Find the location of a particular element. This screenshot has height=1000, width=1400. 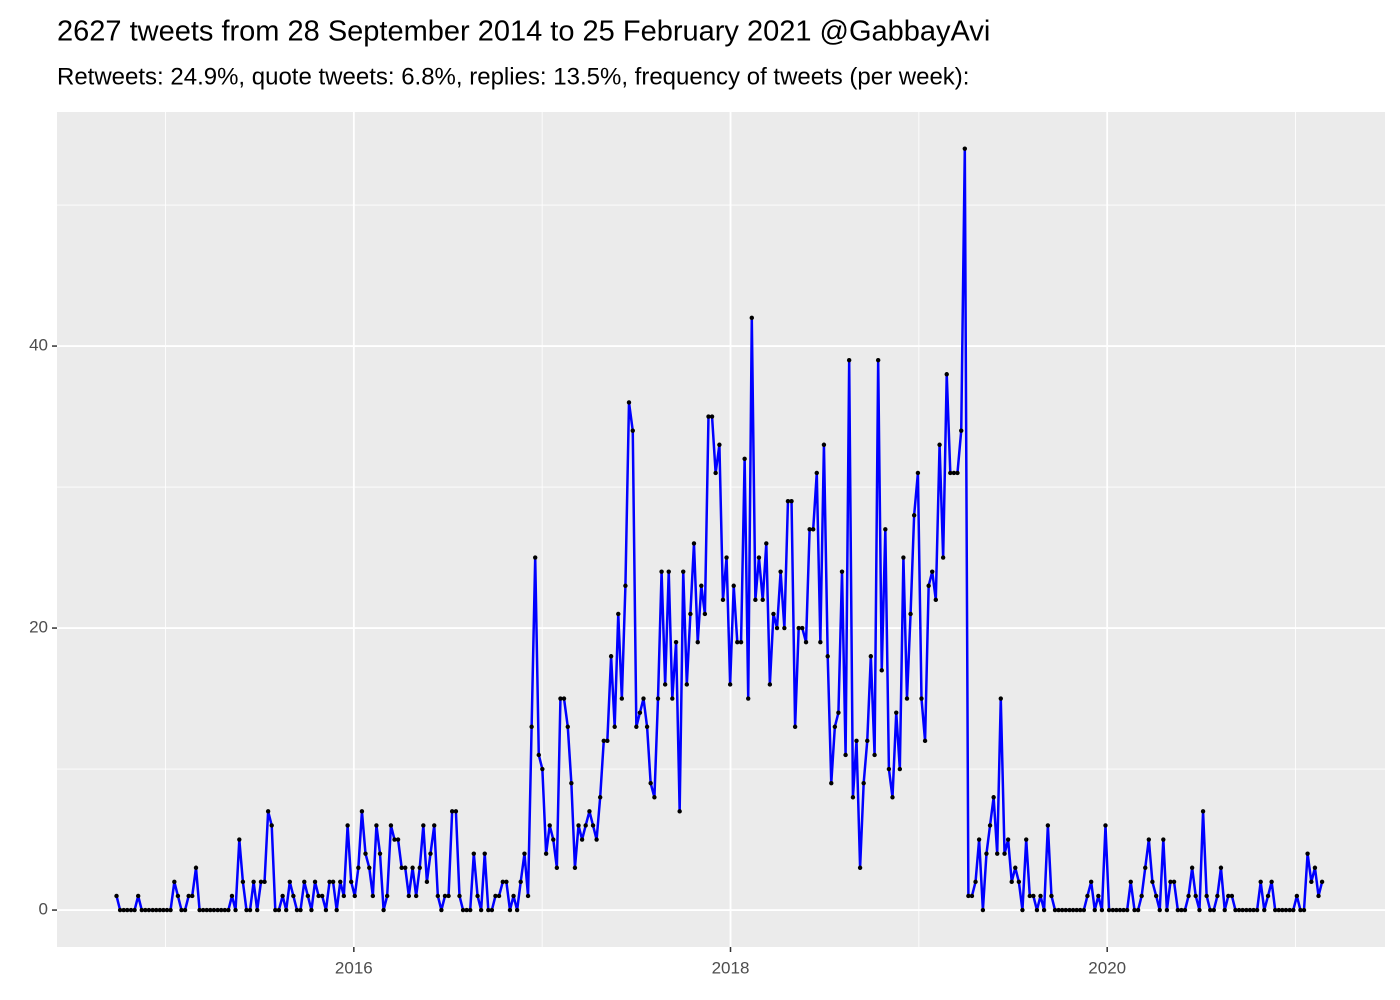

x-tick-label: 2016 is located at coordinates (354, 967).